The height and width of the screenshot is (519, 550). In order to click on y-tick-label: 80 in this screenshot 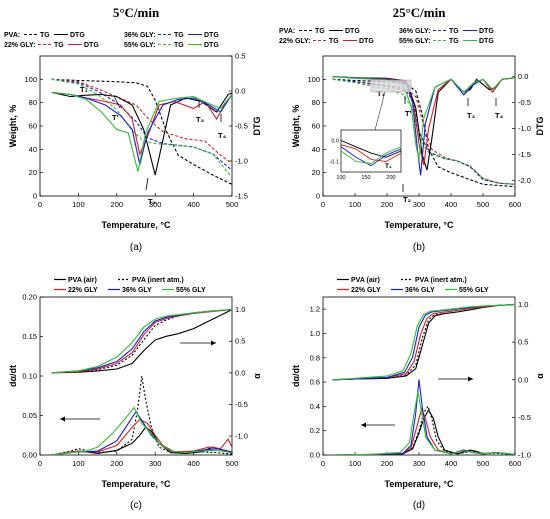, I will do `click(316, 102)`.